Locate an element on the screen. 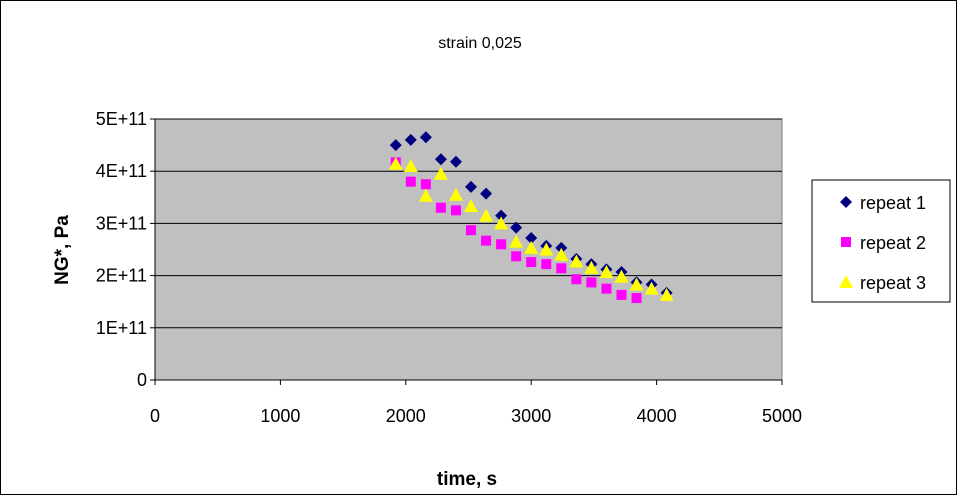 The height and width of the screenshot is (495, 957). legend-label: repeat 3 is located at coordinates (893, 283).